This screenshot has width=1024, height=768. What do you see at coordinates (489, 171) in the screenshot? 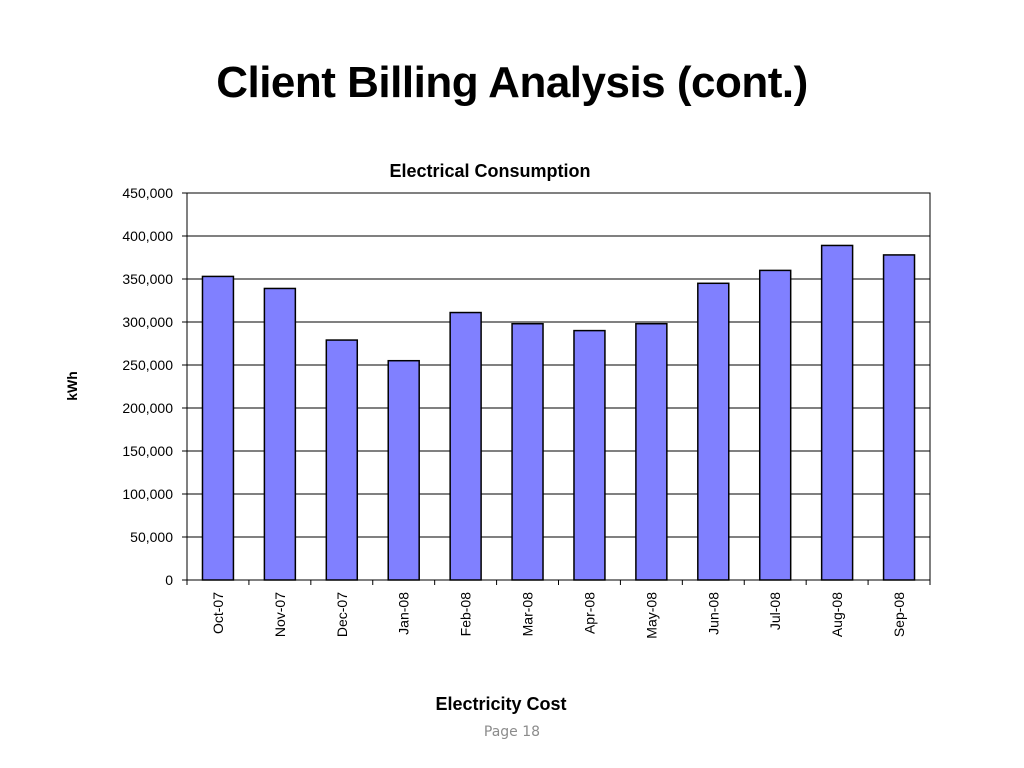
I see `chart-title: Electrical Consumption` at bounding box center [489, 171].